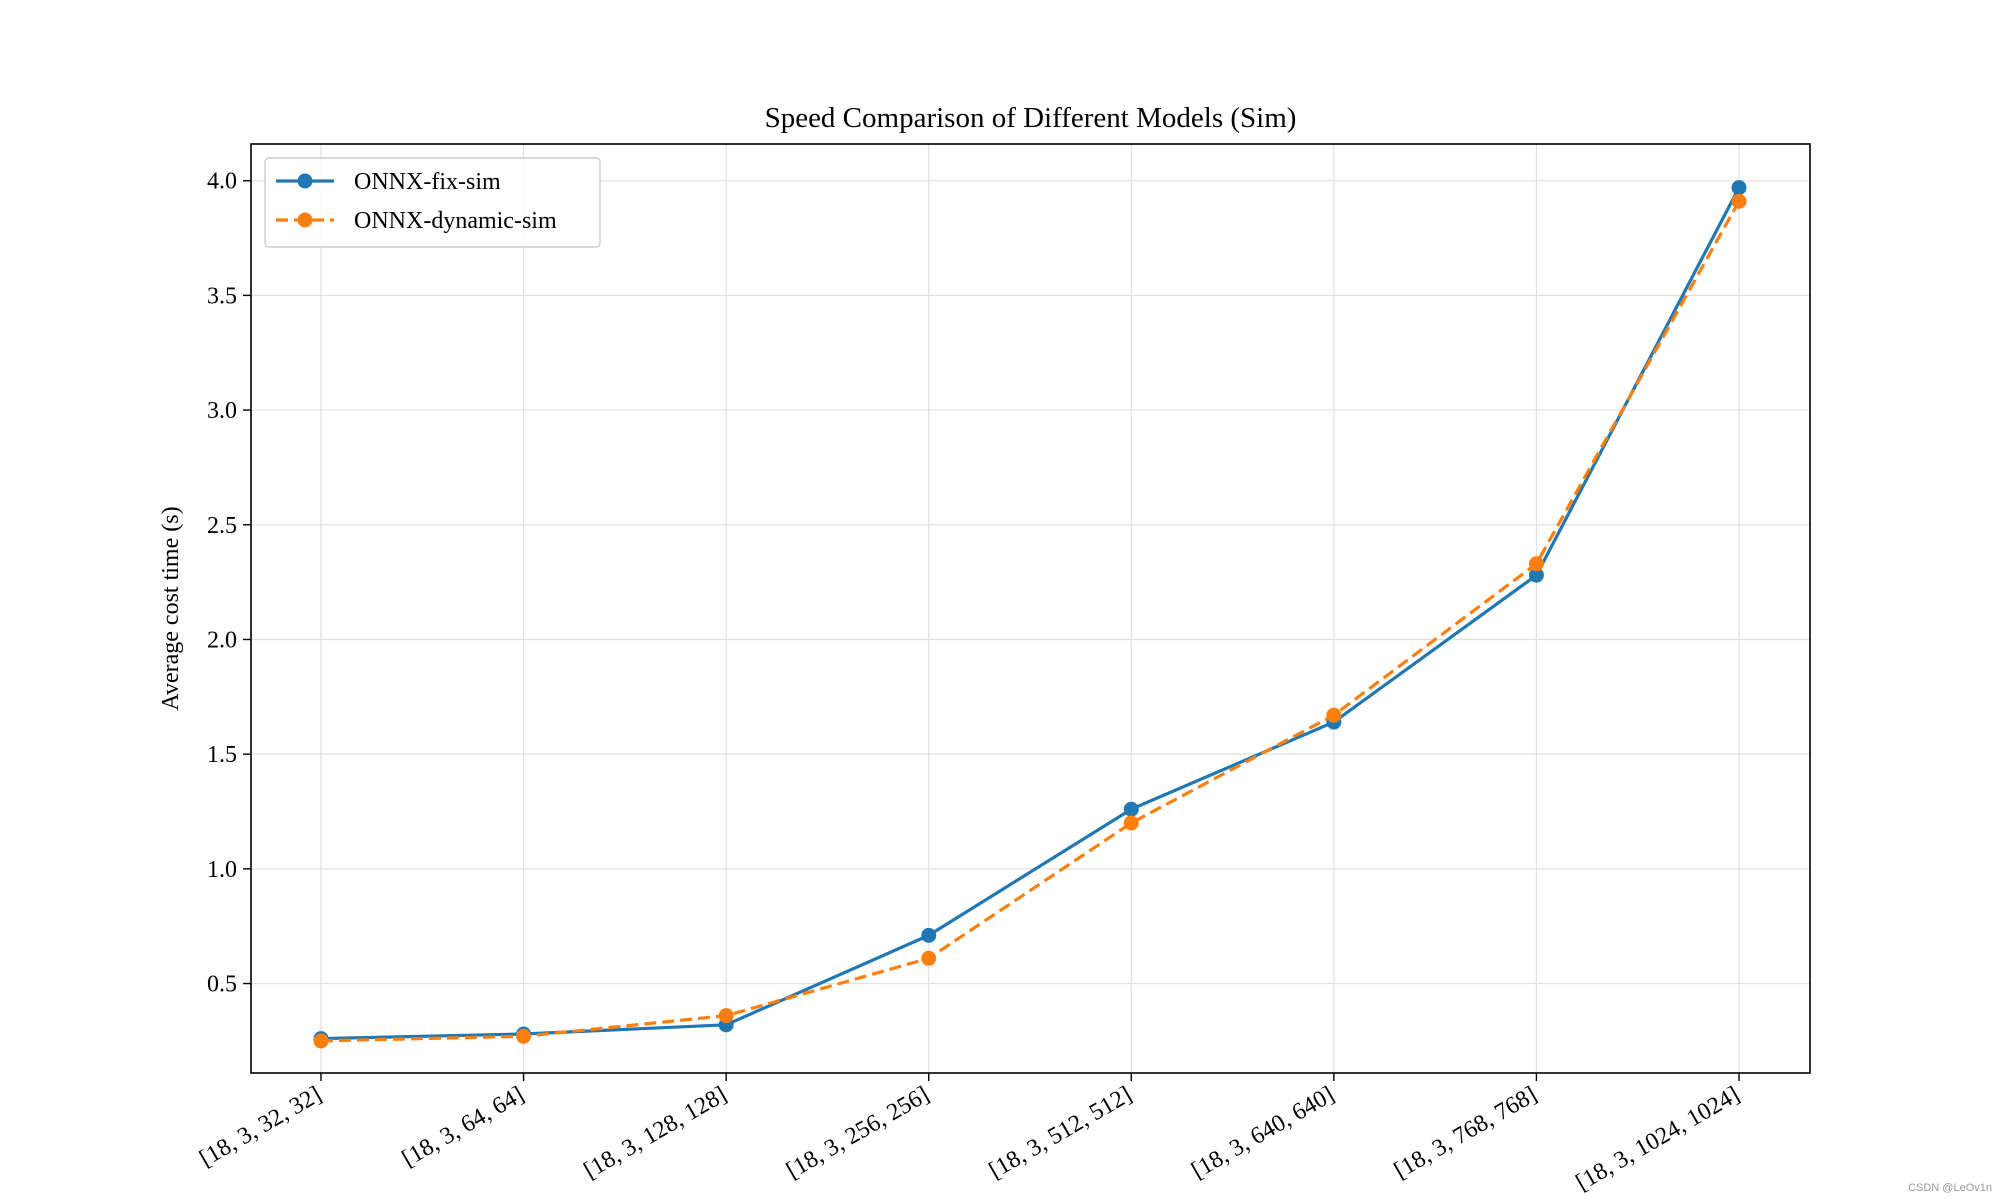  Describe the element at coordinates (222, 296) in the screenshot. I see `y-tick-label: 3.5` at that location.